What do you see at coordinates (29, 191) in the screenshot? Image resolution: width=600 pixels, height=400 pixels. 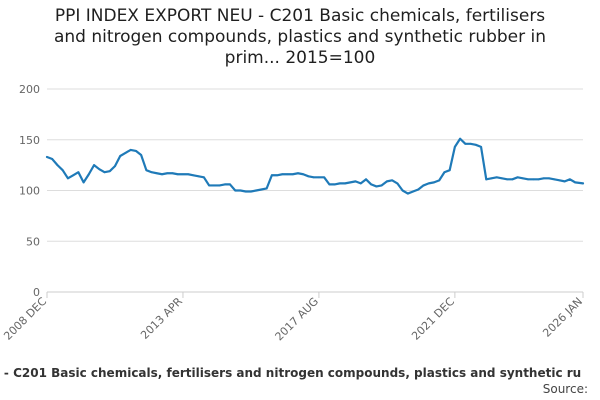 I see `y-tick-label-100: 100` at bounding box center [29, 191].